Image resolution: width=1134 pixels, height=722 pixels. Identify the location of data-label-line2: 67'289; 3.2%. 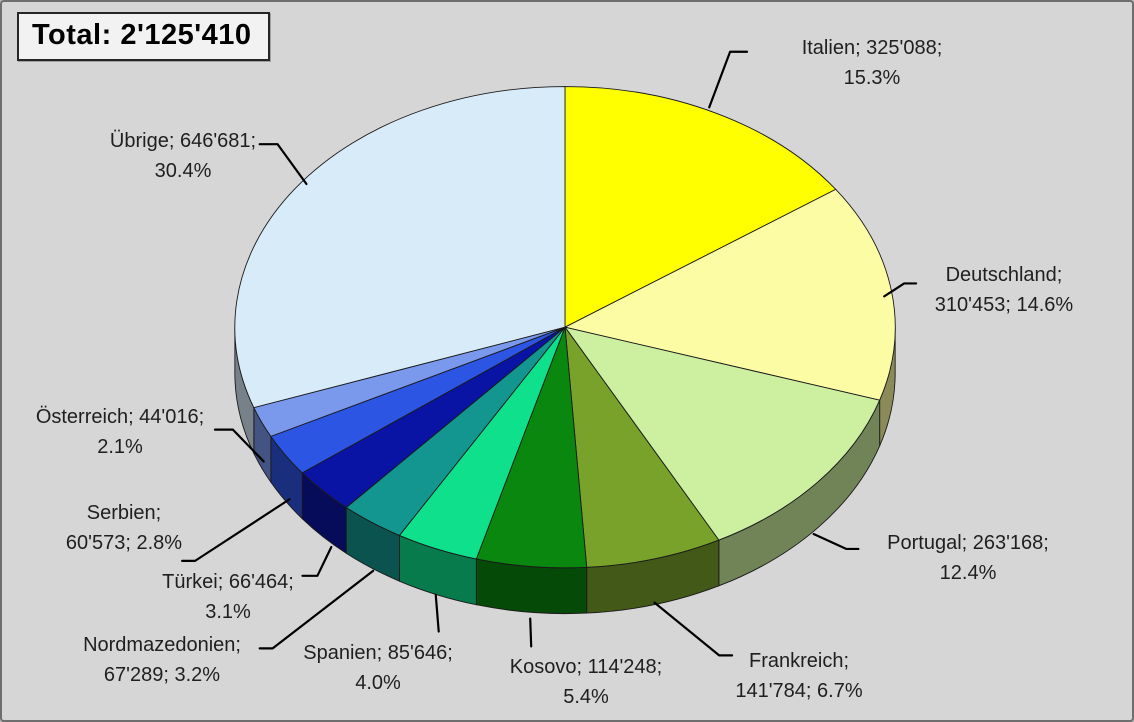
(162, 675).